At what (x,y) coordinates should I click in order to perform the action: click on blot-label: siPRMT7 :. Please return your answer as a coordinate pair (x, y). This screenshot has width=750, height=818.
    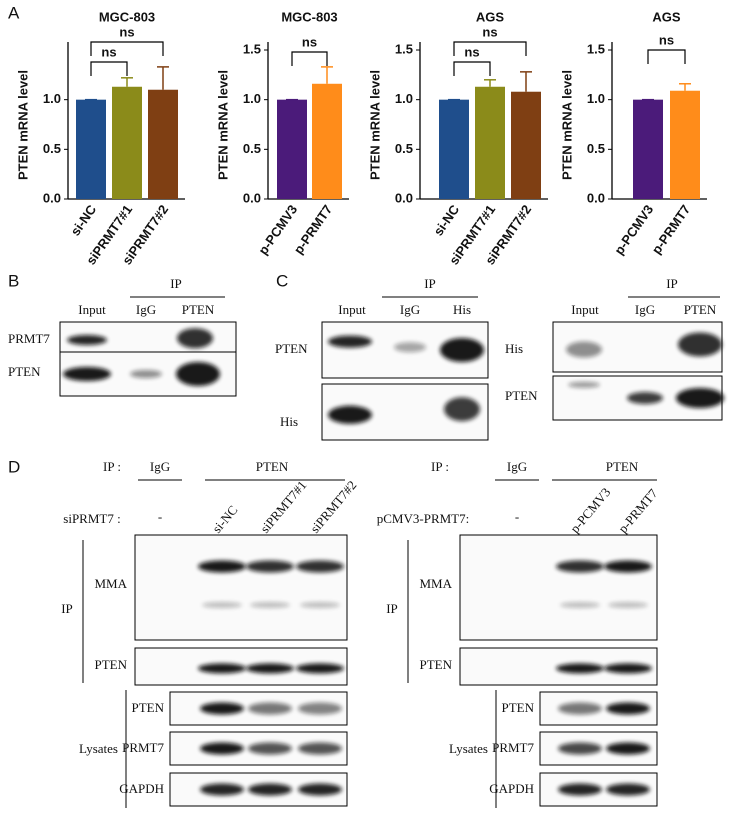
    Looking at the image, I should click on (91, 518).